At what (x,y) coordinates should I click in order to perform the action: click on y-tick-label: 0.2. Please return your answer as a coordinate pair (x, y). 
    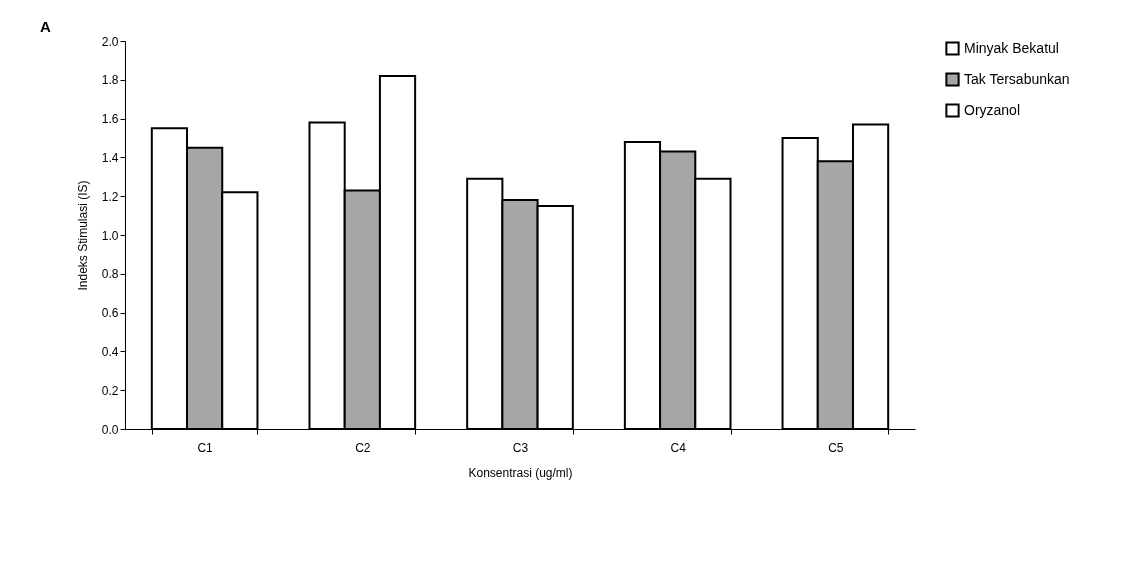
    Looking at the image, I should click on (110, 390).